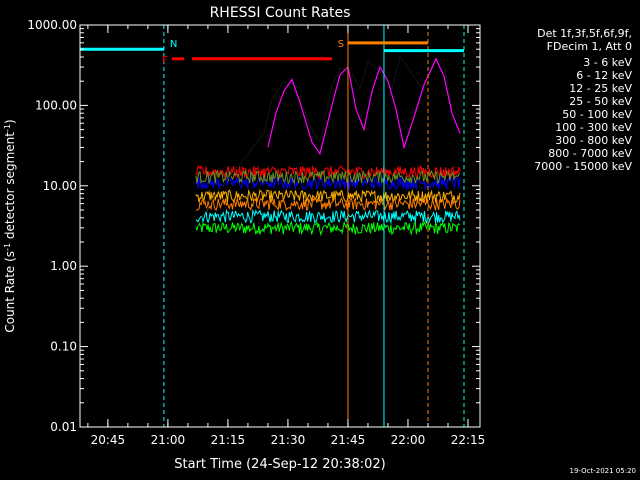 The width and height of the screenshot is (640, 480). Describe the element at coordinates (408, 440) in the screenshot. I see `x-tick-label-5: 22:00` at that location.